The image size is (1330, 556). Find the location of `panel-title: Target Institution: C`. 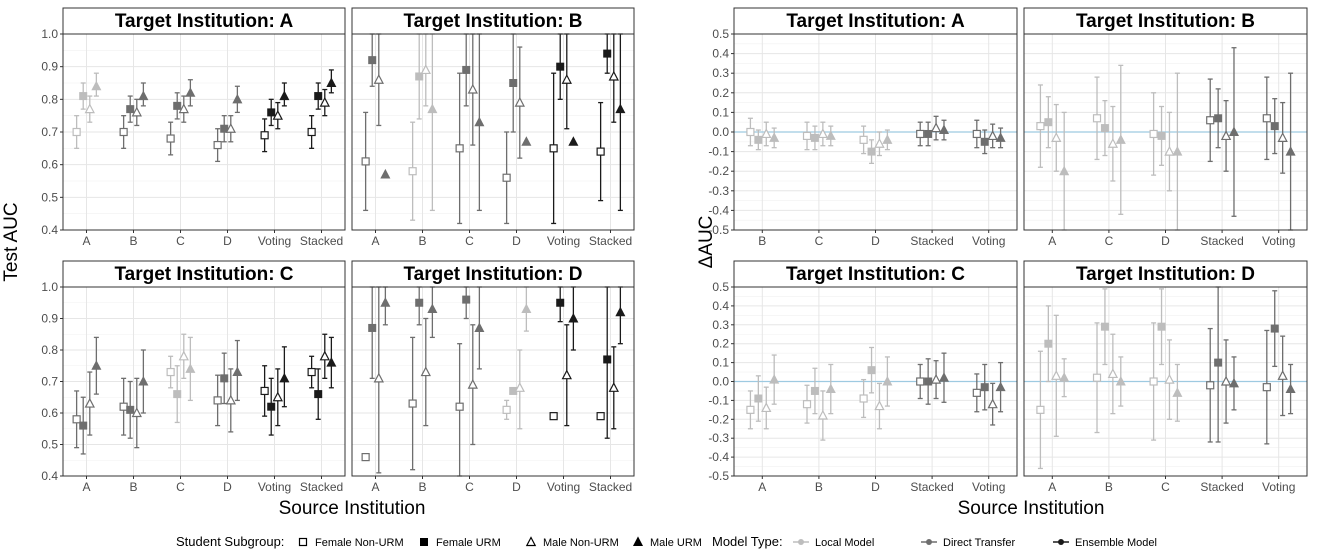

panel-title: Target Institution: C is located at coordinates (875, 274).